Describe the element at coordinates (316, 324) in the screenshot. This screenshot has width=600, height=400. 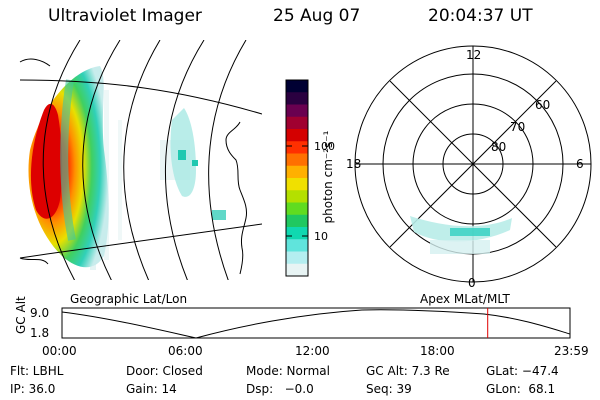
I see `altitude-curve` at that location.